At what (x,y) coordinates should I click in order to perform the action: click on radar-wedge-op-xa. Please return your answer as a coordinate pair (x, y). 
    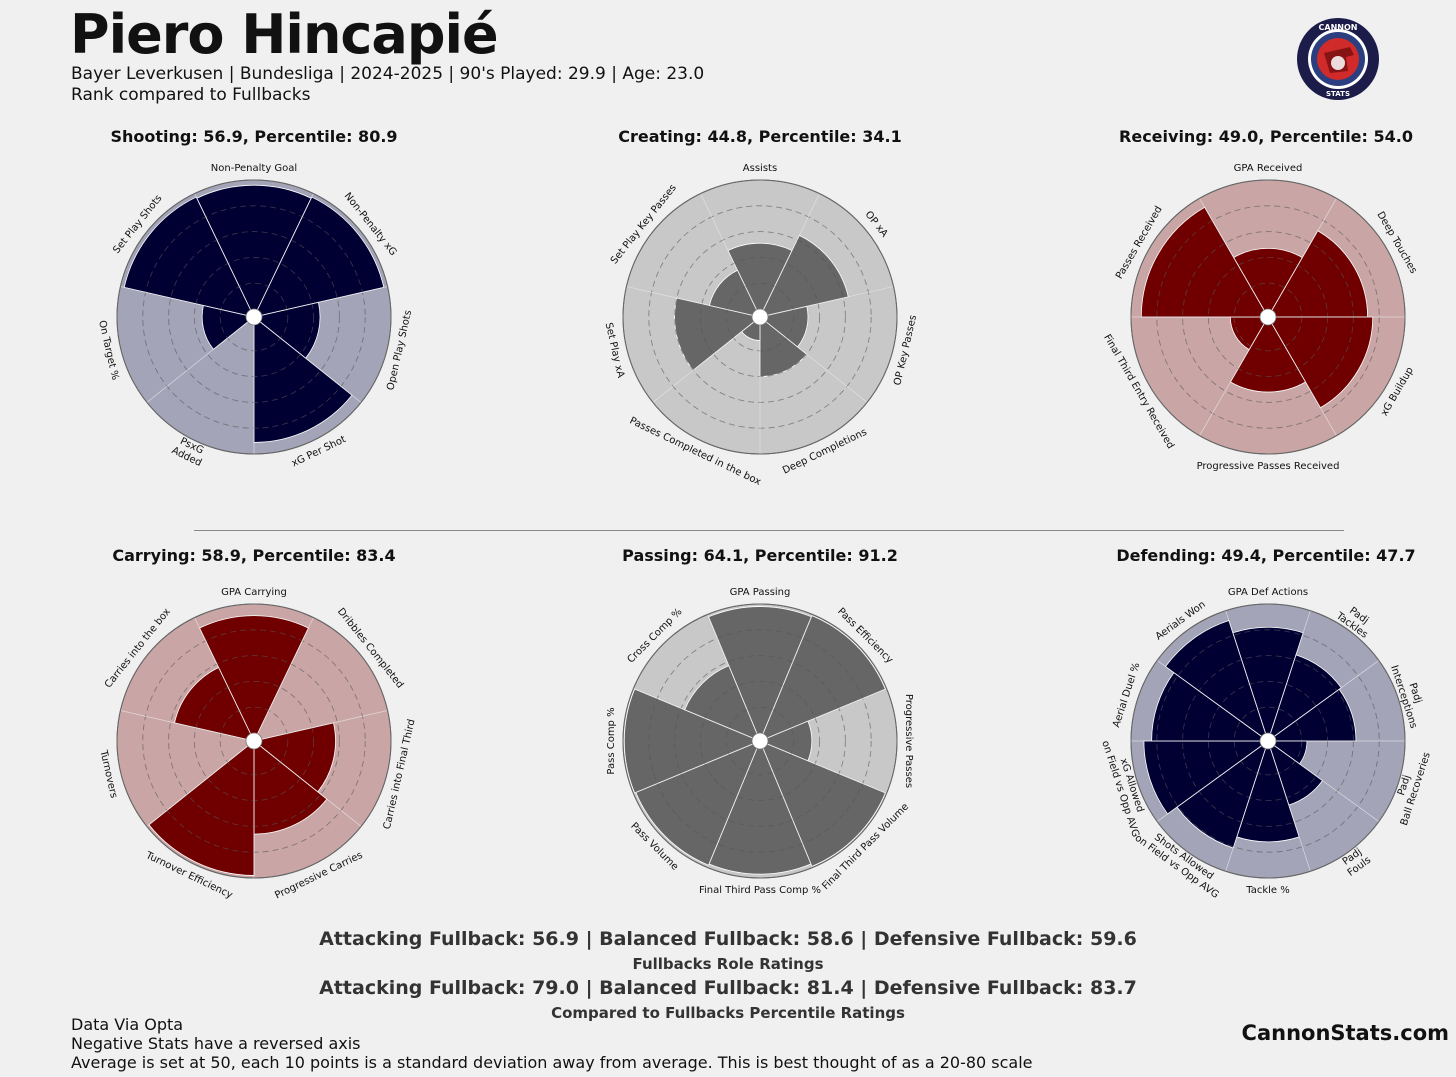
    Looking at the image, I should click on (804, 276).